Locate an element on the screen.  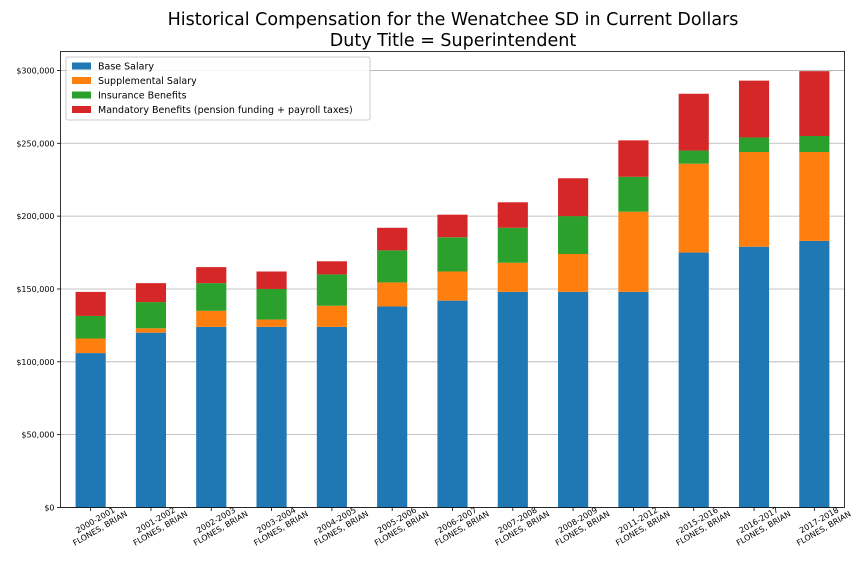
x-tick-label: 2007-2008FLONES, BRIAN is located at coordinates (520, 524).